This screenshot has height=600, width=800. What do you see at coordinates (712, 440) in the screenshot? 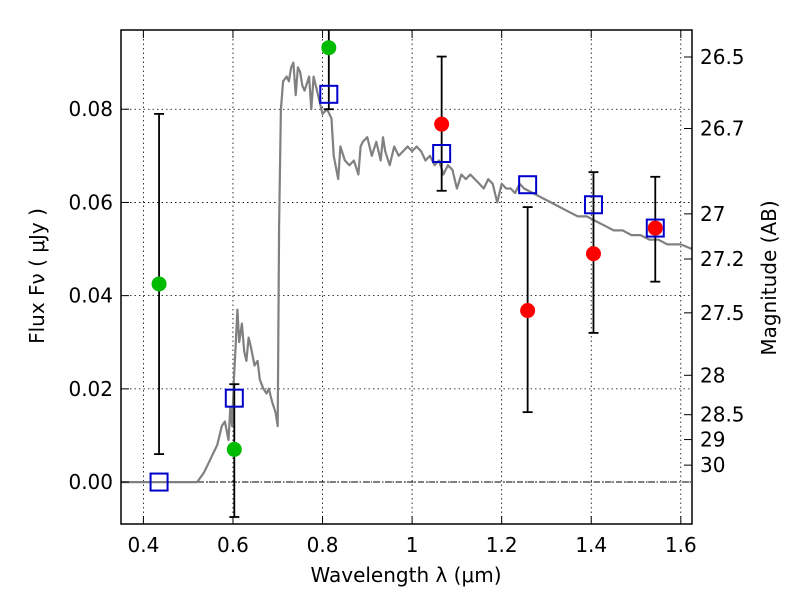
I see `y2-tick-label: 29` at bounding box center [712, 440].